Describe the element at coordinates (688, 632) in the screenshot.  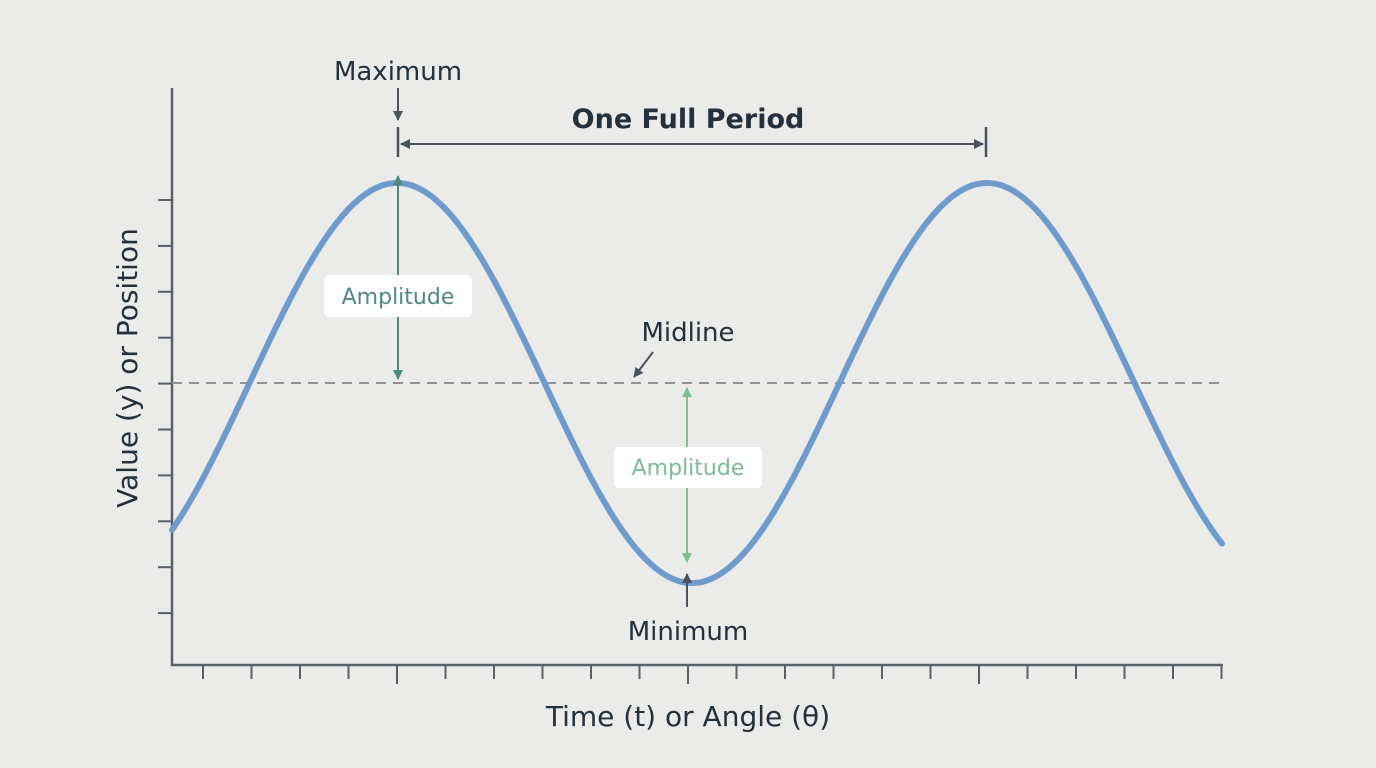
I see `minimum-label: Minimum` at that location.